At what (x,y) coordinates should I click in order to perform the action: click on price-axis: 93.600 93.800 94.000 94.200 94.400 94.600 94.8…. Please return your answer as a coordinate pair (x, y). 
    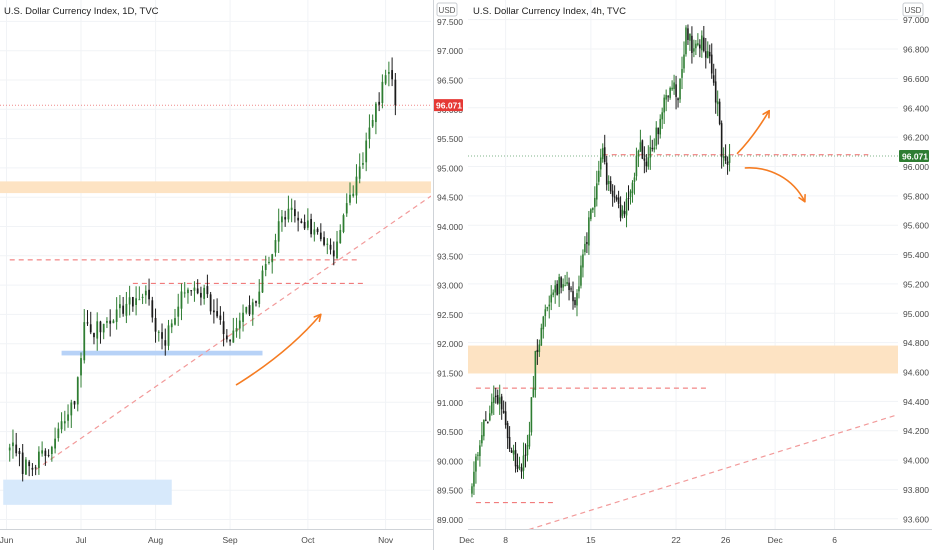
    Looking at the image, I should click on (916, 269).